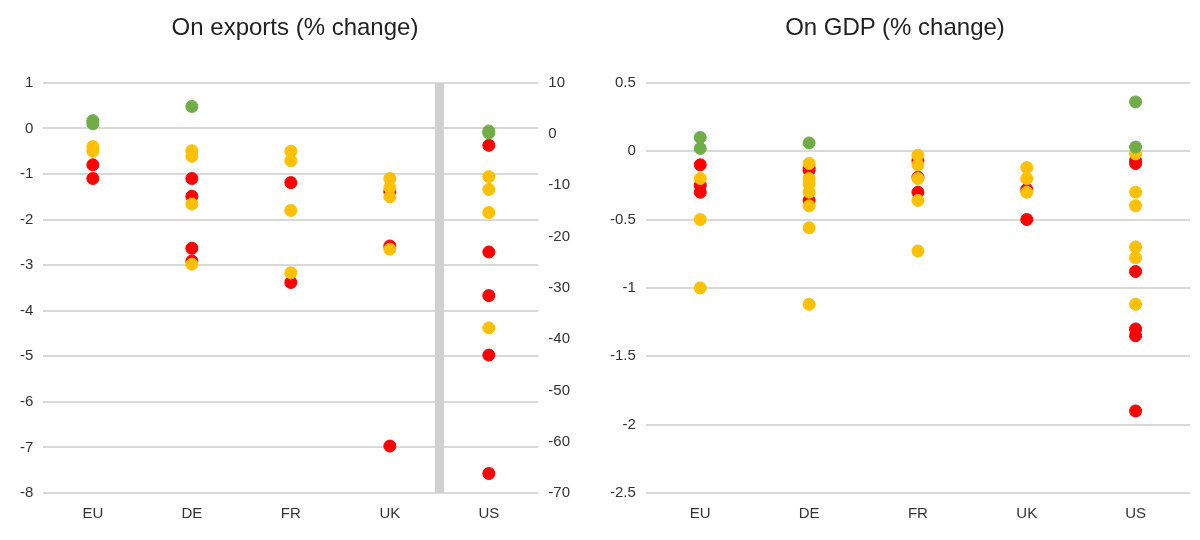 This screenshot has width=1200, height=540. Describe the element at coordinates (622, 492) in the screenshot. I see `y-tick-label: -2.5` at that location.